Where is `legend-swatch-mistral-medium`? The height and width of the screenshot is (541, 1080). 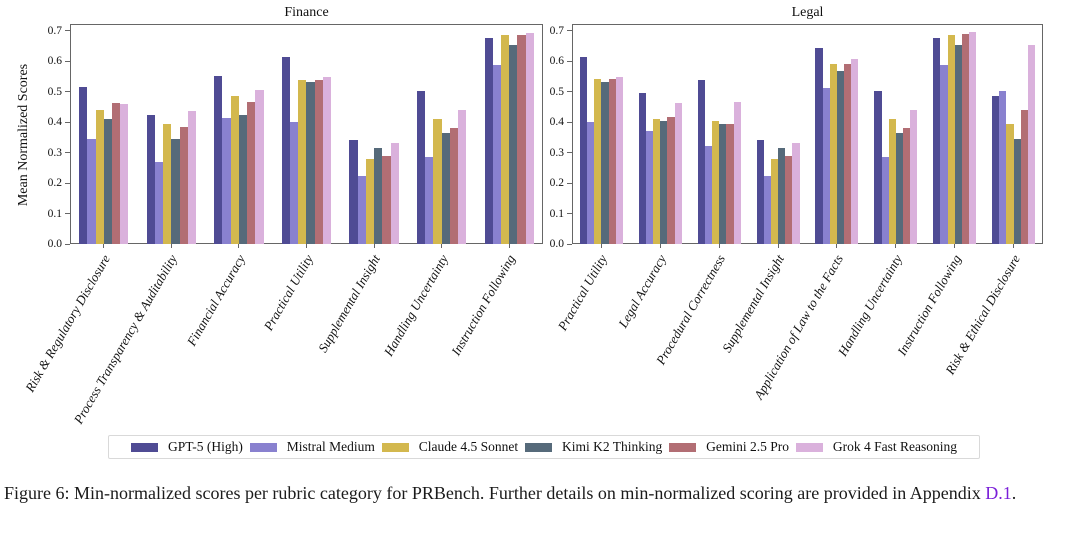
legend-swatch-mistral-medium is located at coordinates (263, 447).